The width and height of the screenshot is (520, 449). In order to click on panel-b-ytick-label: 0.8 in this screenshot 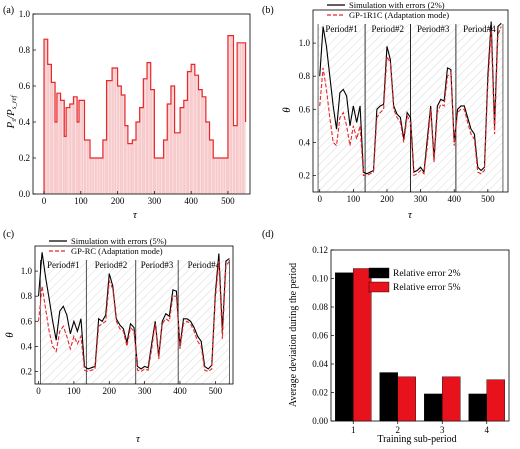, I will do `click(305, 76)`.